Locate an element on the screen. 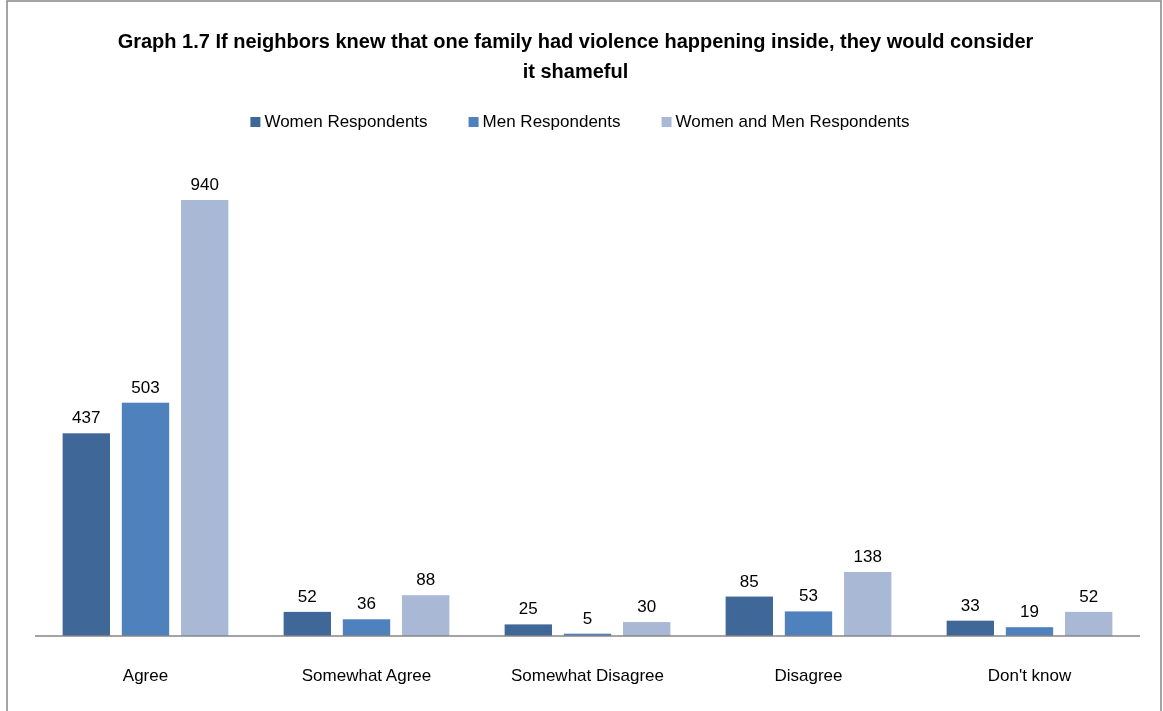 Image resolution: width=1163 pixels, height=711 pixels. data-label: 33 is located at coordinates (970, 605).